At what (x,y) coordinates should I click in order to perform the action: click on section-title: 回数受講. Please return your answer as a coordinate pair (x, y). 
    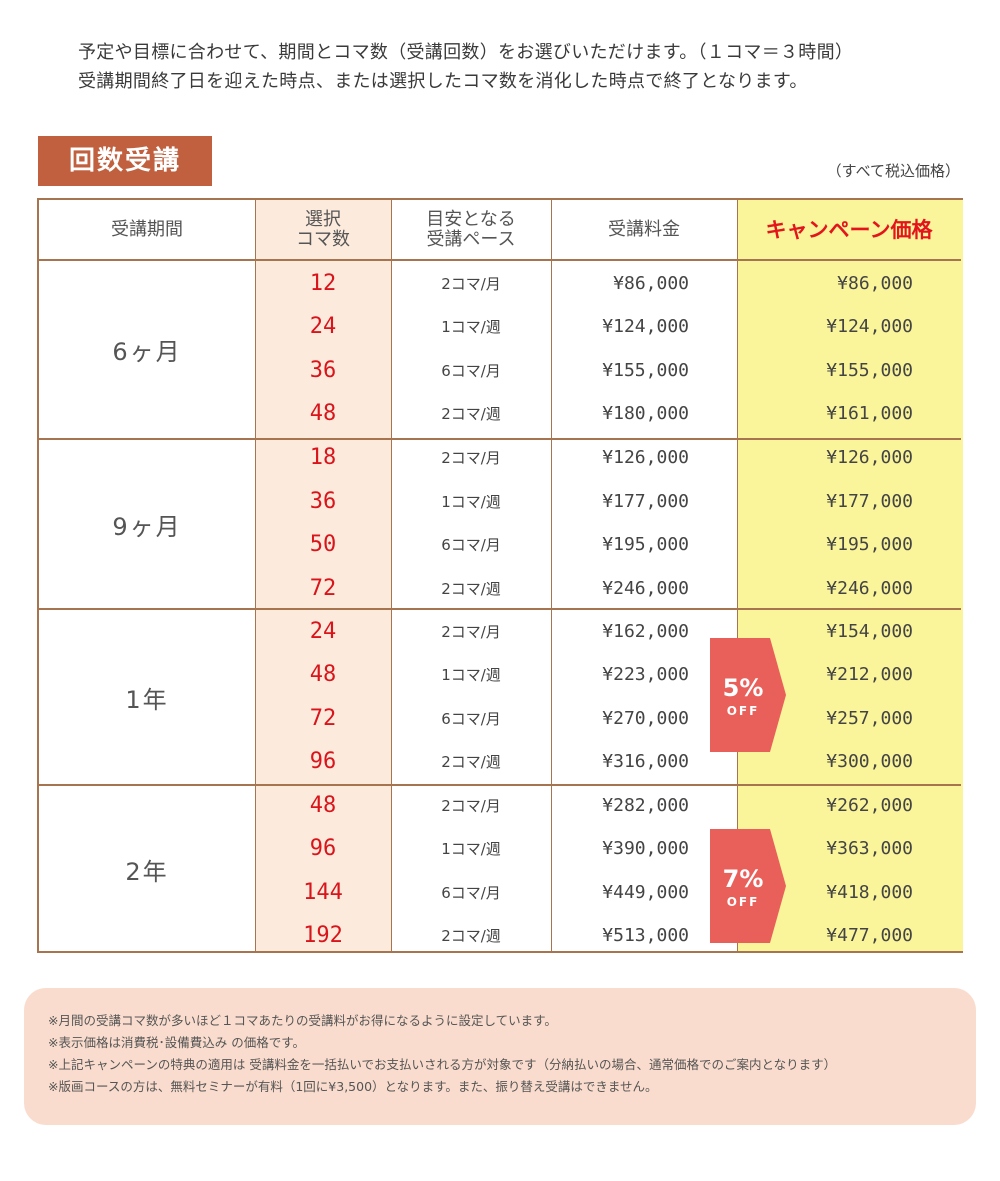
    Looking at the image, I should click on (125, 161).